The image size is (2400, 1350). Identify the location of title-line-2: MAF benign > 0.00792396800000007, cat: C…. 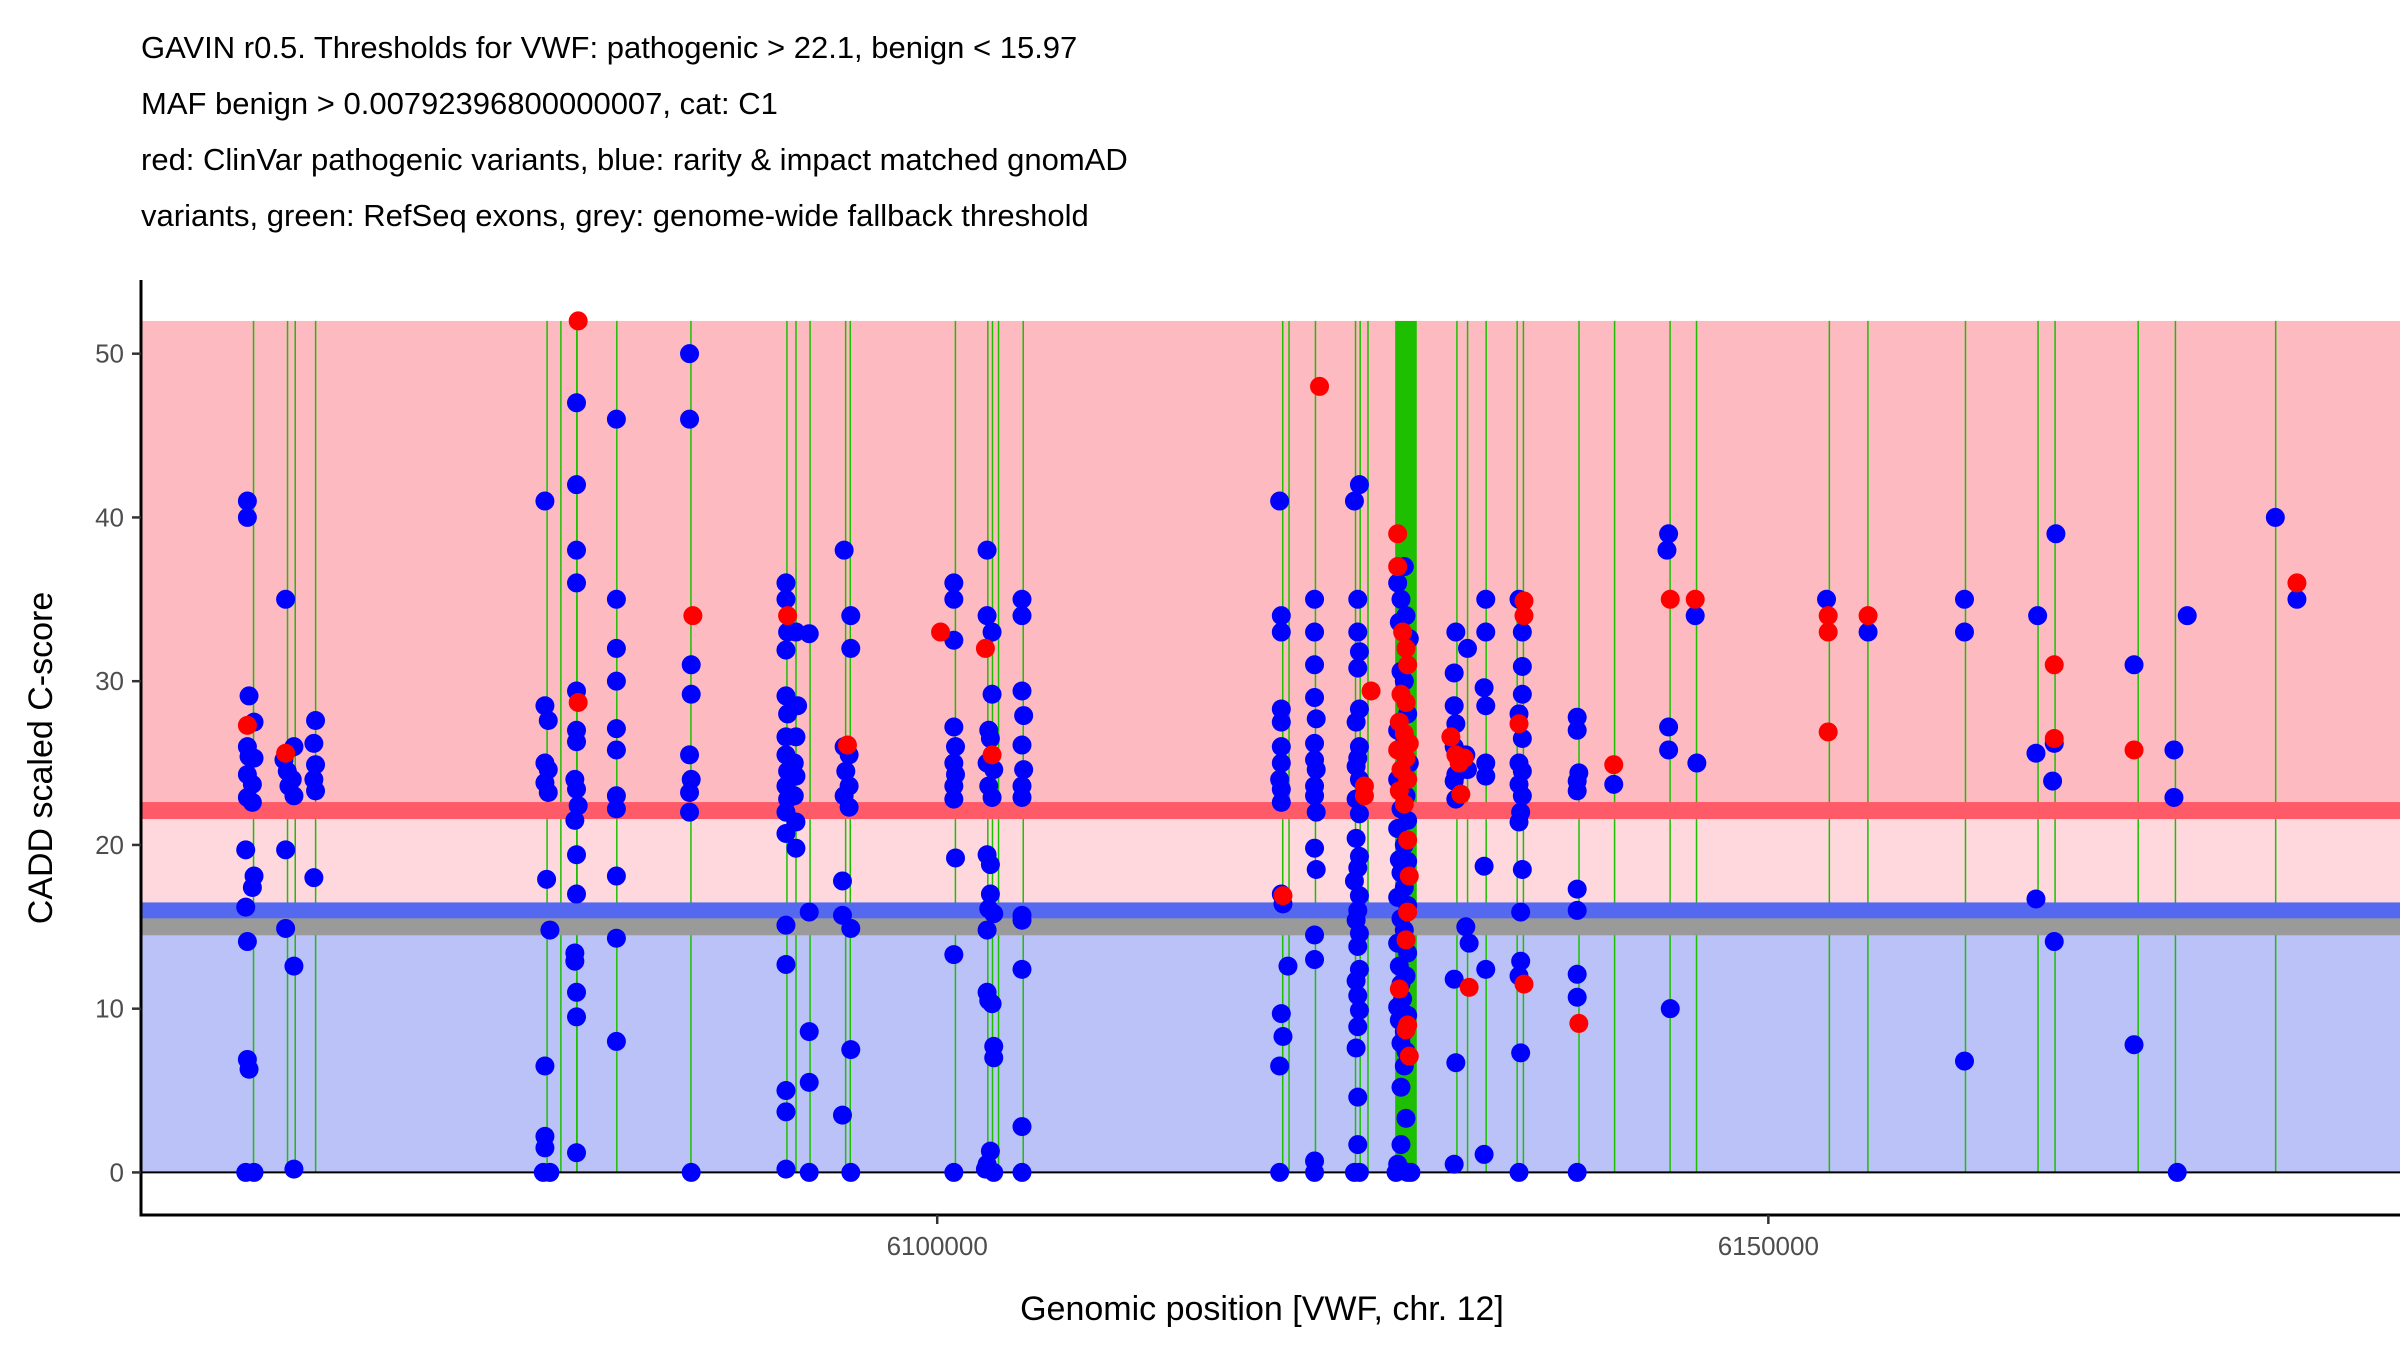
(459, 103).